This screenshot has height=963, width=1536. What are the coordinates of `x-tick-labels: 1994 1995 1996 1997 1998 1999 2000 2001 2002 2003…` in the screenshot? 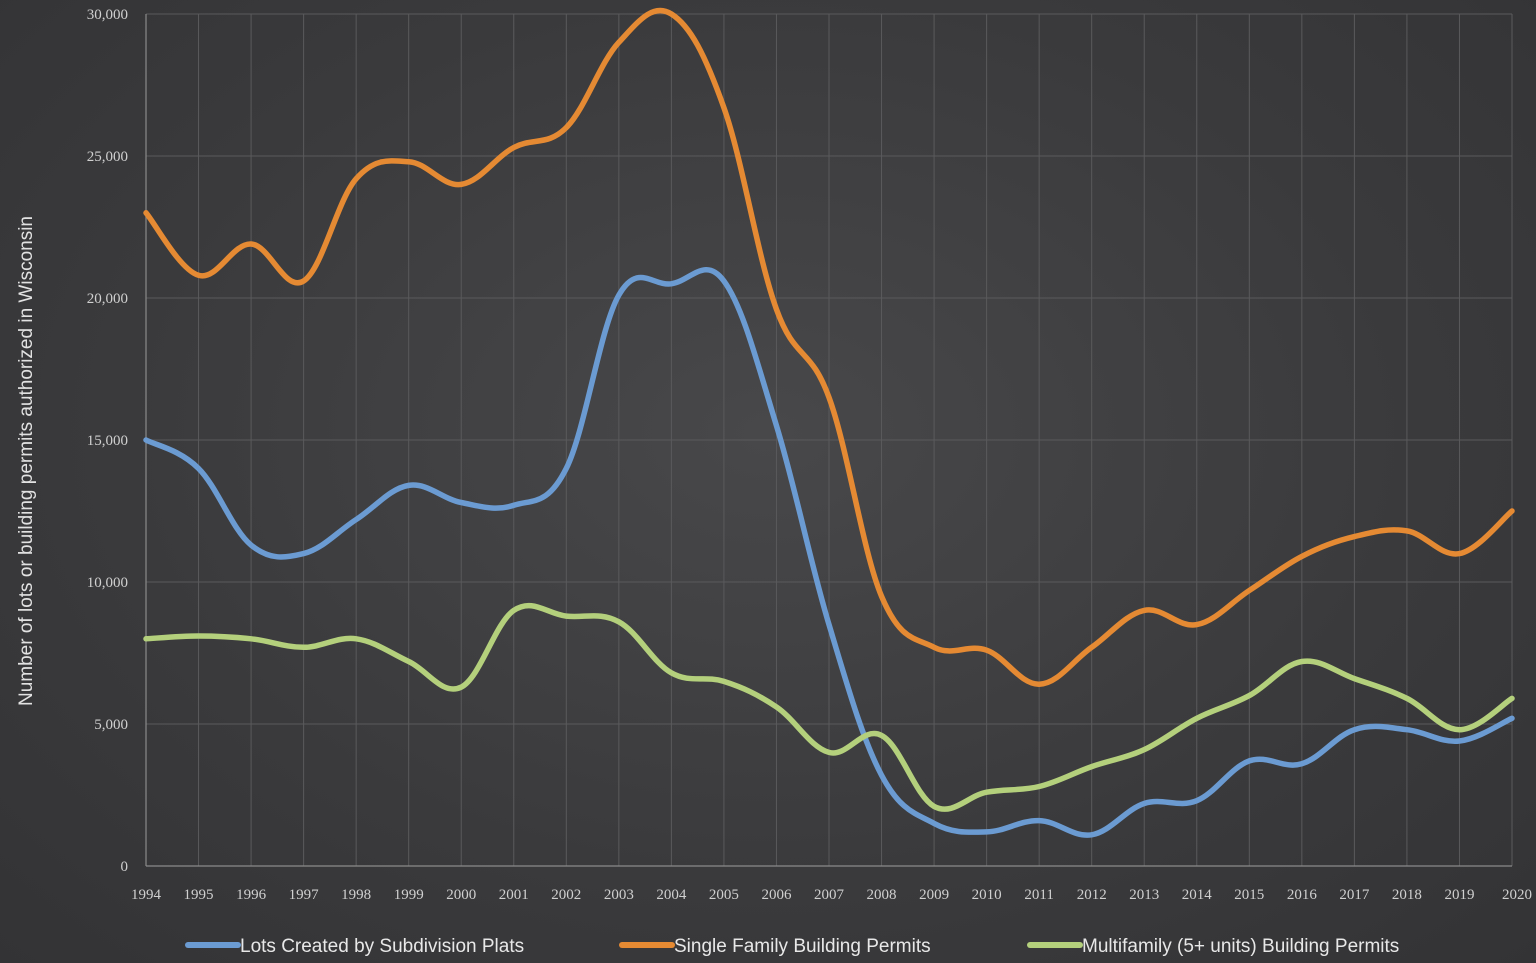 It's located at (831, 895).